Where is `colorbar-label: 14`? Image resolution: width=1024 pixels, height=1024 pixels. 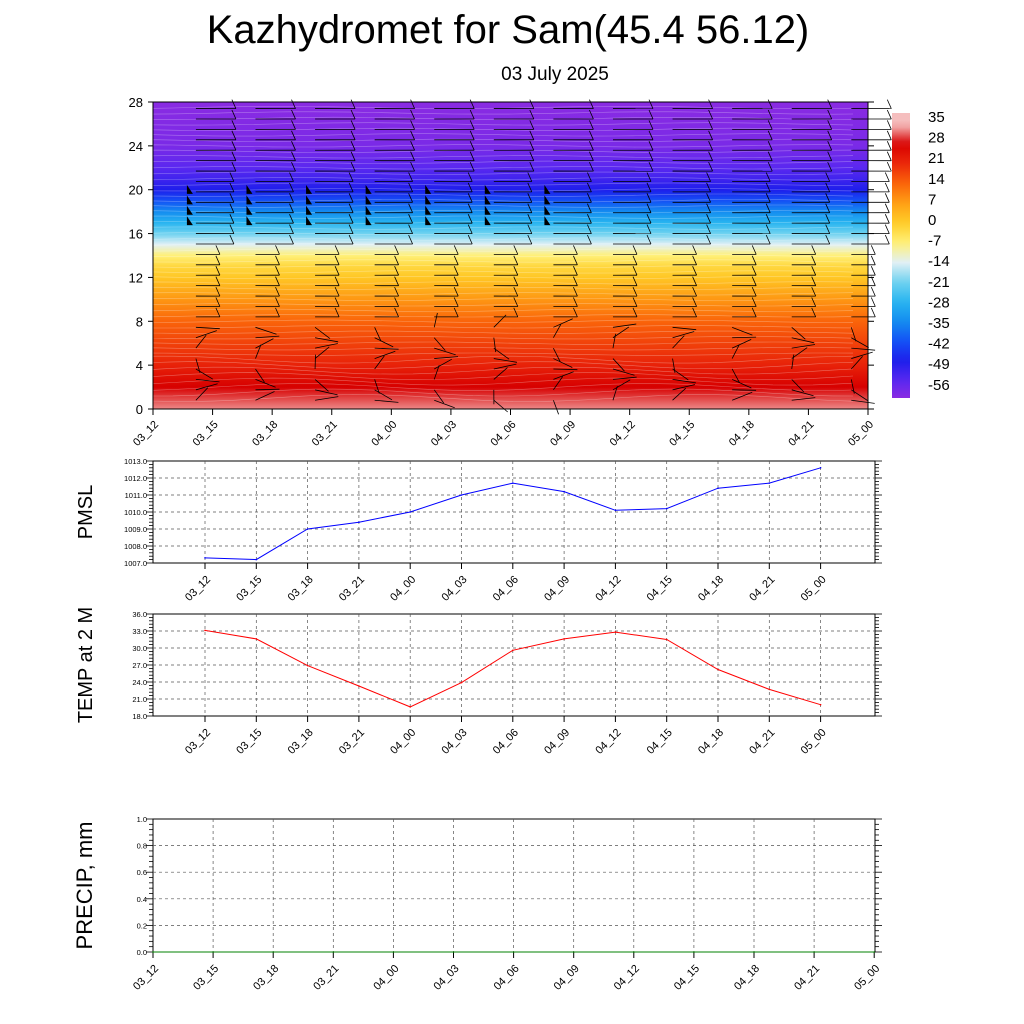 colorbar-label: 14 is located at coordinates (936, 179).